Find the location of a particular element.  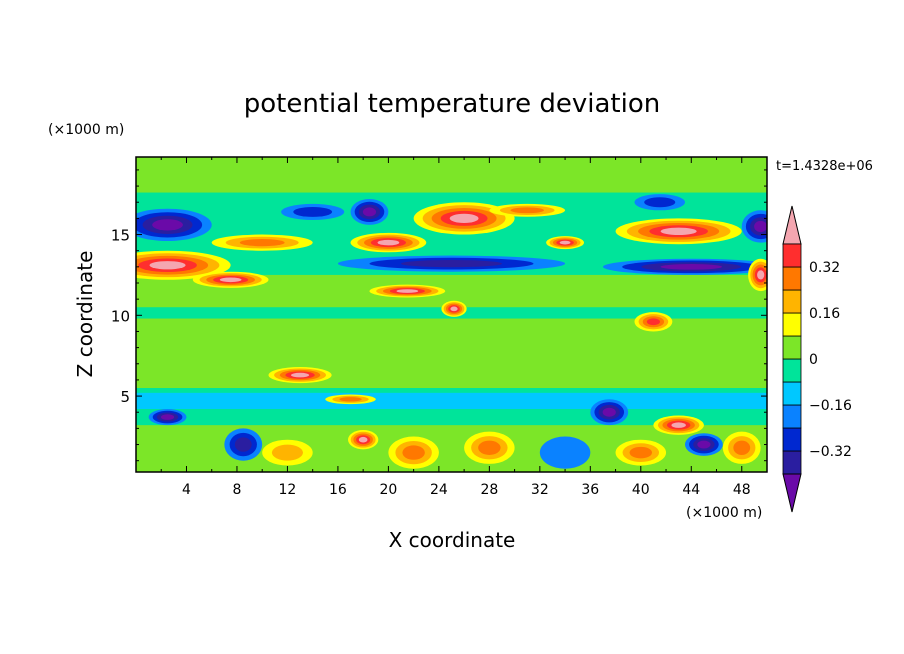

x-tick-label: 36 is located at coordinates (590, 490).